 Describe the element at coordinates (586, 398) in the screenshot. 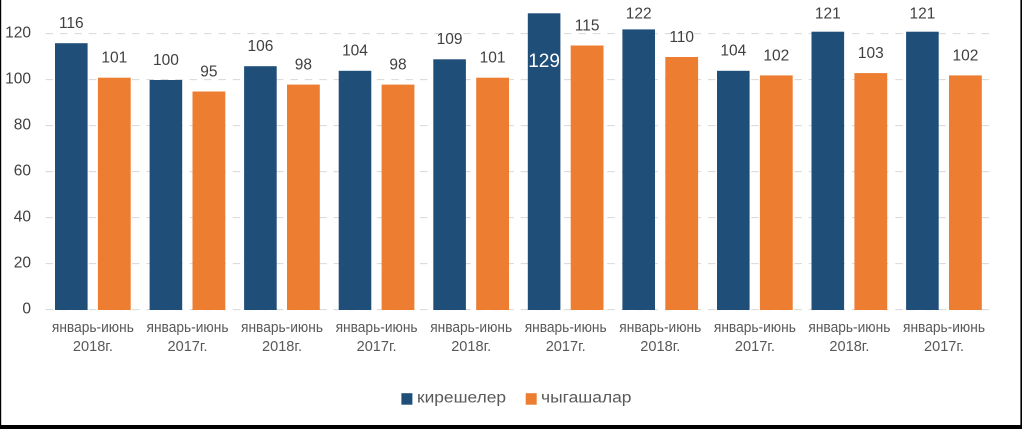

I see `svg-text: чыгашалар` at that location.